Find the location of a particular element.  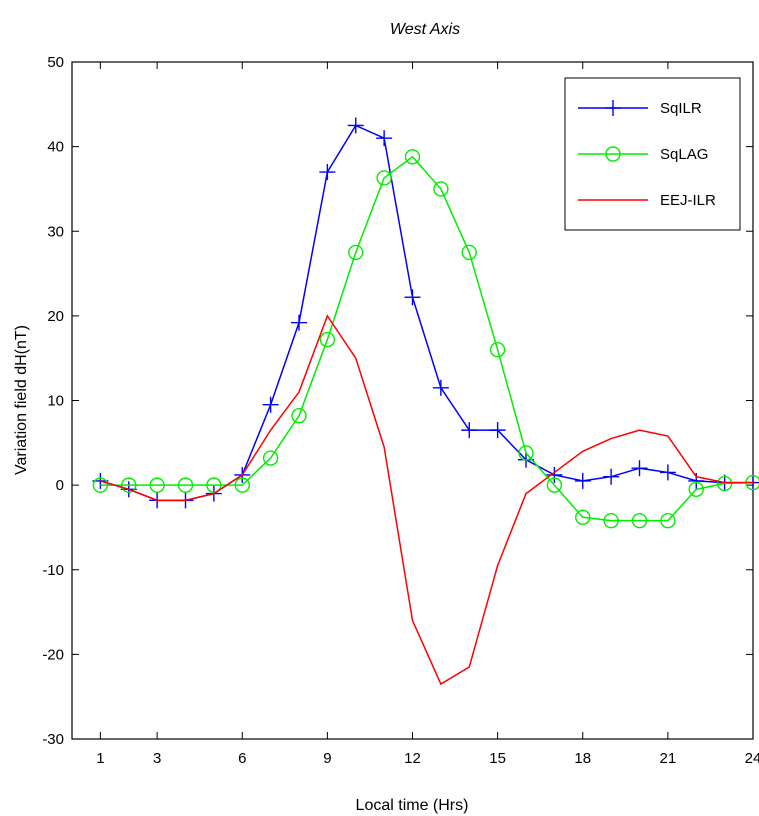

x-tick-label: 18 is located at coordinates (582, 758).